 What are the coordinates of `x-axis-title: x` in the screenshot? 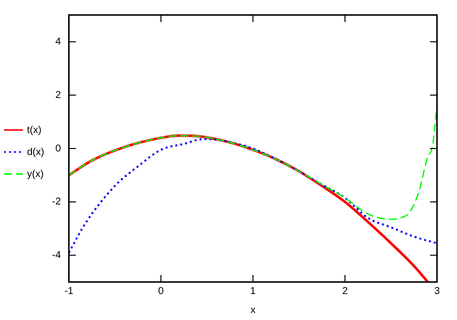 It's located at (253, 310).